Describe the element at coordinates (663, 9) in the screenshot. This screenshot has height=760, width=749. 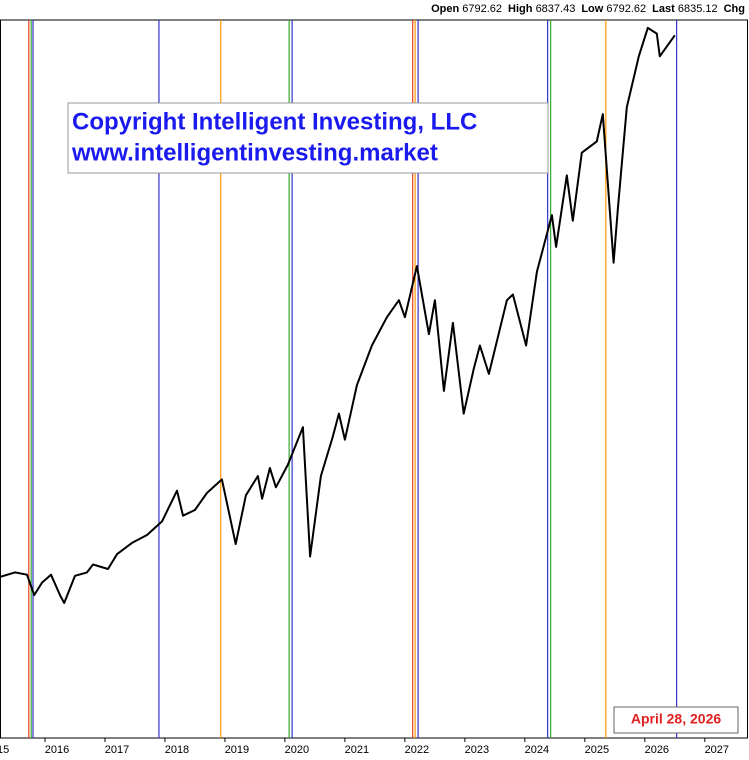
I see `quote-label: Last` at that location.